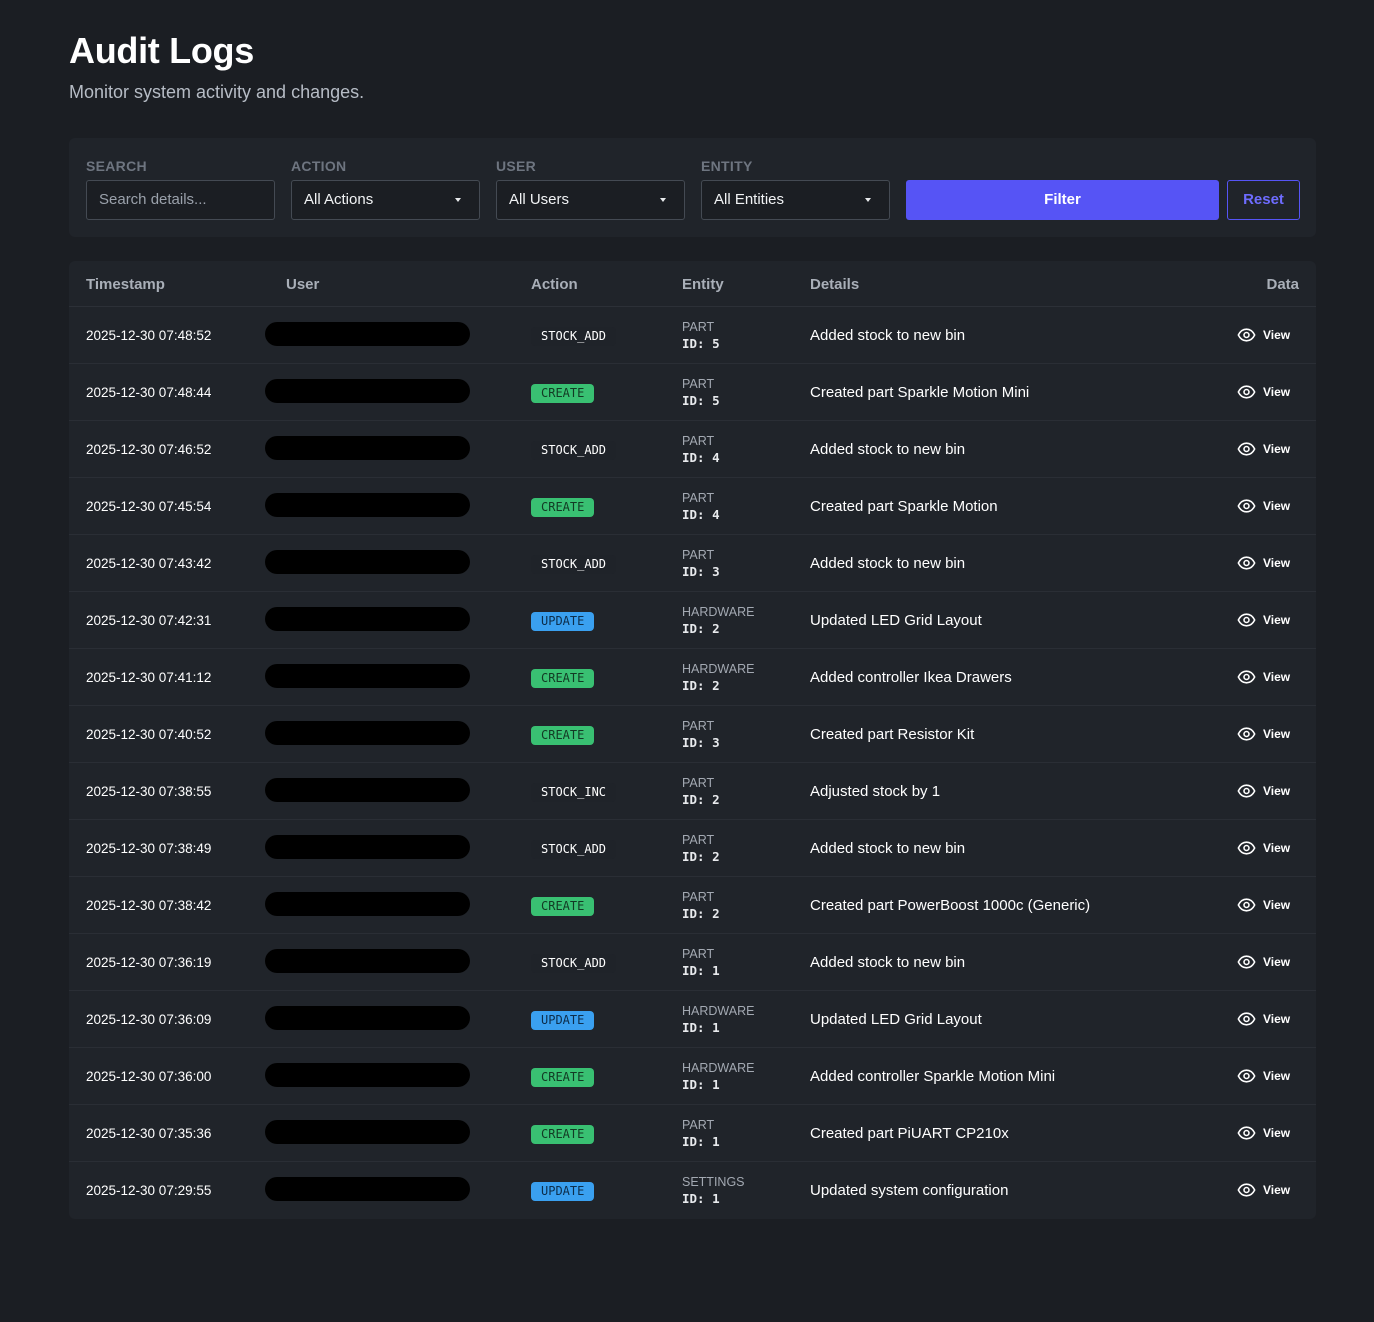 The width and height of the screenshot is (1374, 1322). I want to click on action-badge: STOCK_INC, so click(574, 792).